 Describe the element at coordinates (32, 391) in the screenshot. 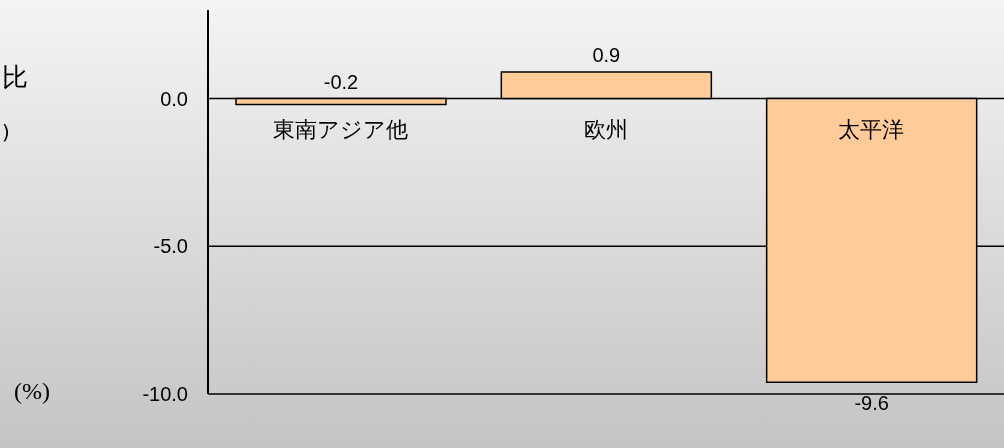

I see `y-axis-title: (%)` at that location.